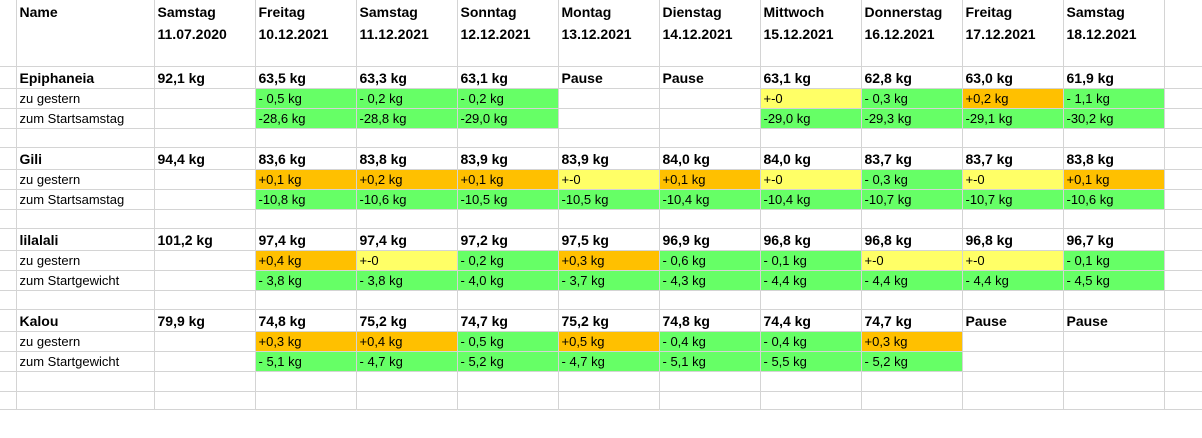  I want to click on weight-cell: 83,8 kg, so click(1114, 158).